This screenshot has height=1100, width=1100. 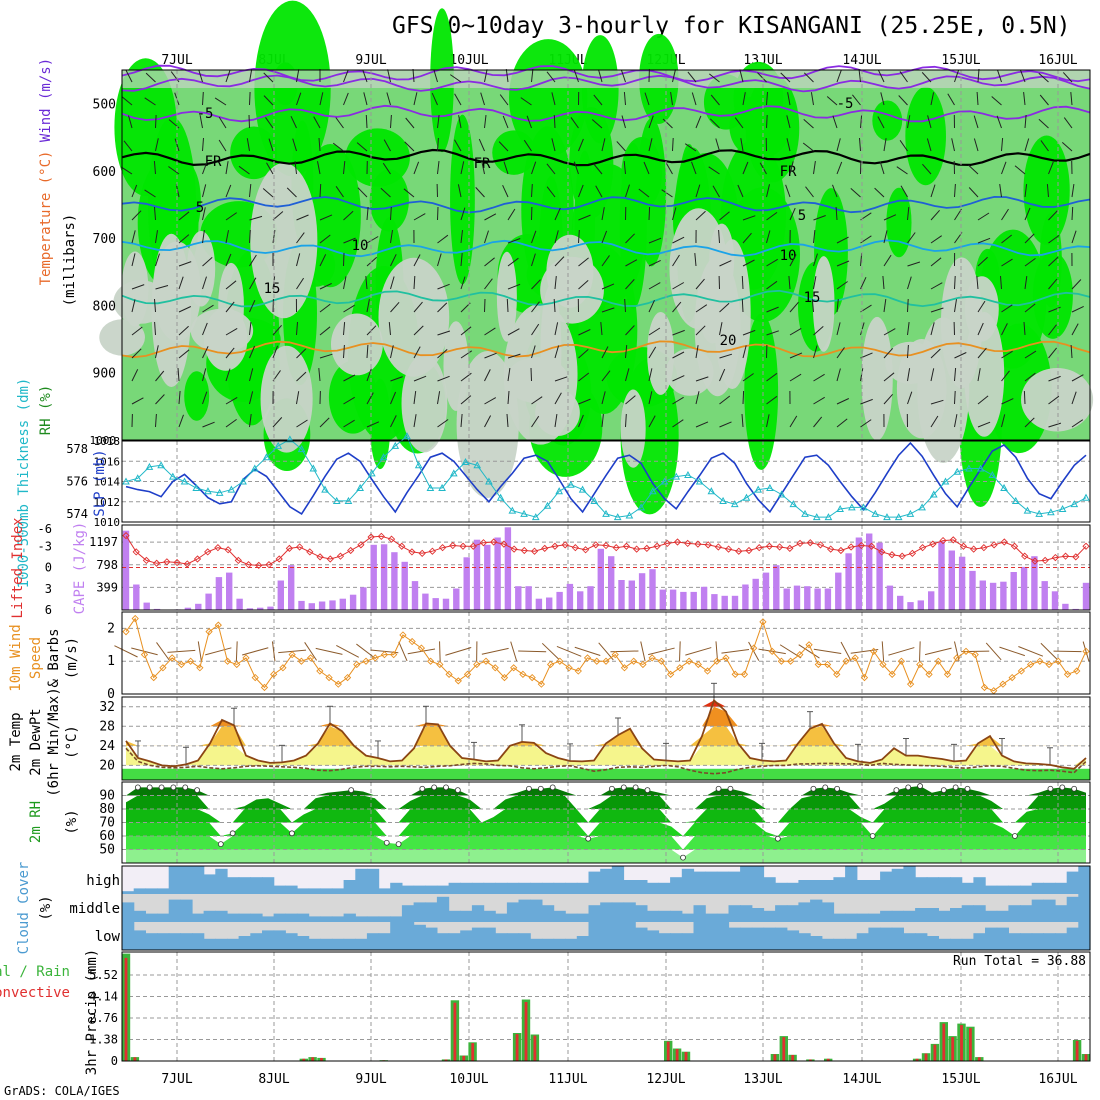 What do you see at coordinates (77, 514) in the screenshot?
I see `thickness-tick-label: 574` at bounding box center [77, 514].